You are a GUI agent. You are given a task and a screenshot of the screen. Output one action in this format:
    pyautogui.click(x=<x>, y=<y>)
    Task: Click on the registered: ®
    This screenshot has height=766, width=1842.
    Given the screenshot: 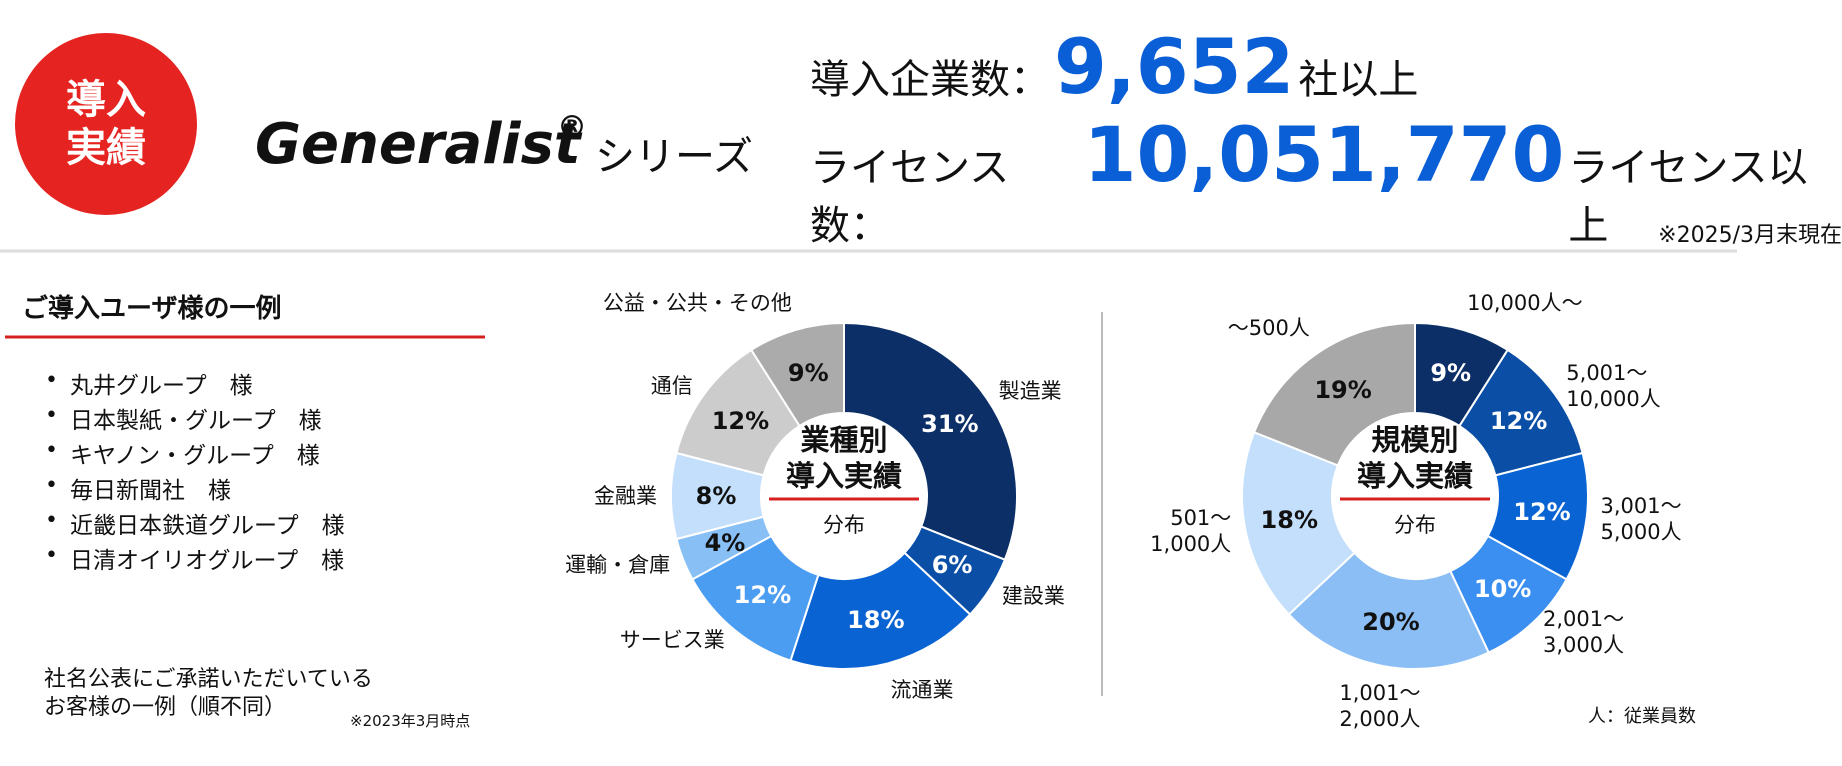 What is the action you would take?
    pyautogui.click(x=572, y=127)
    